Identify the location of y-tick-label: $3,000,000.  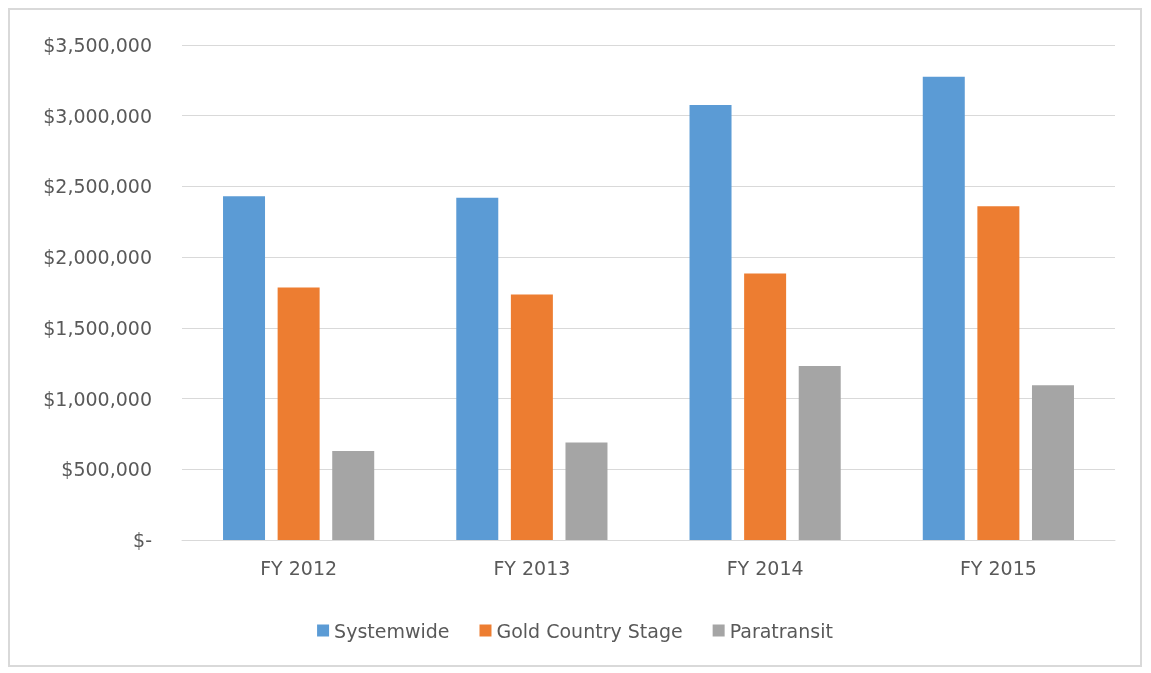
(97, 115).